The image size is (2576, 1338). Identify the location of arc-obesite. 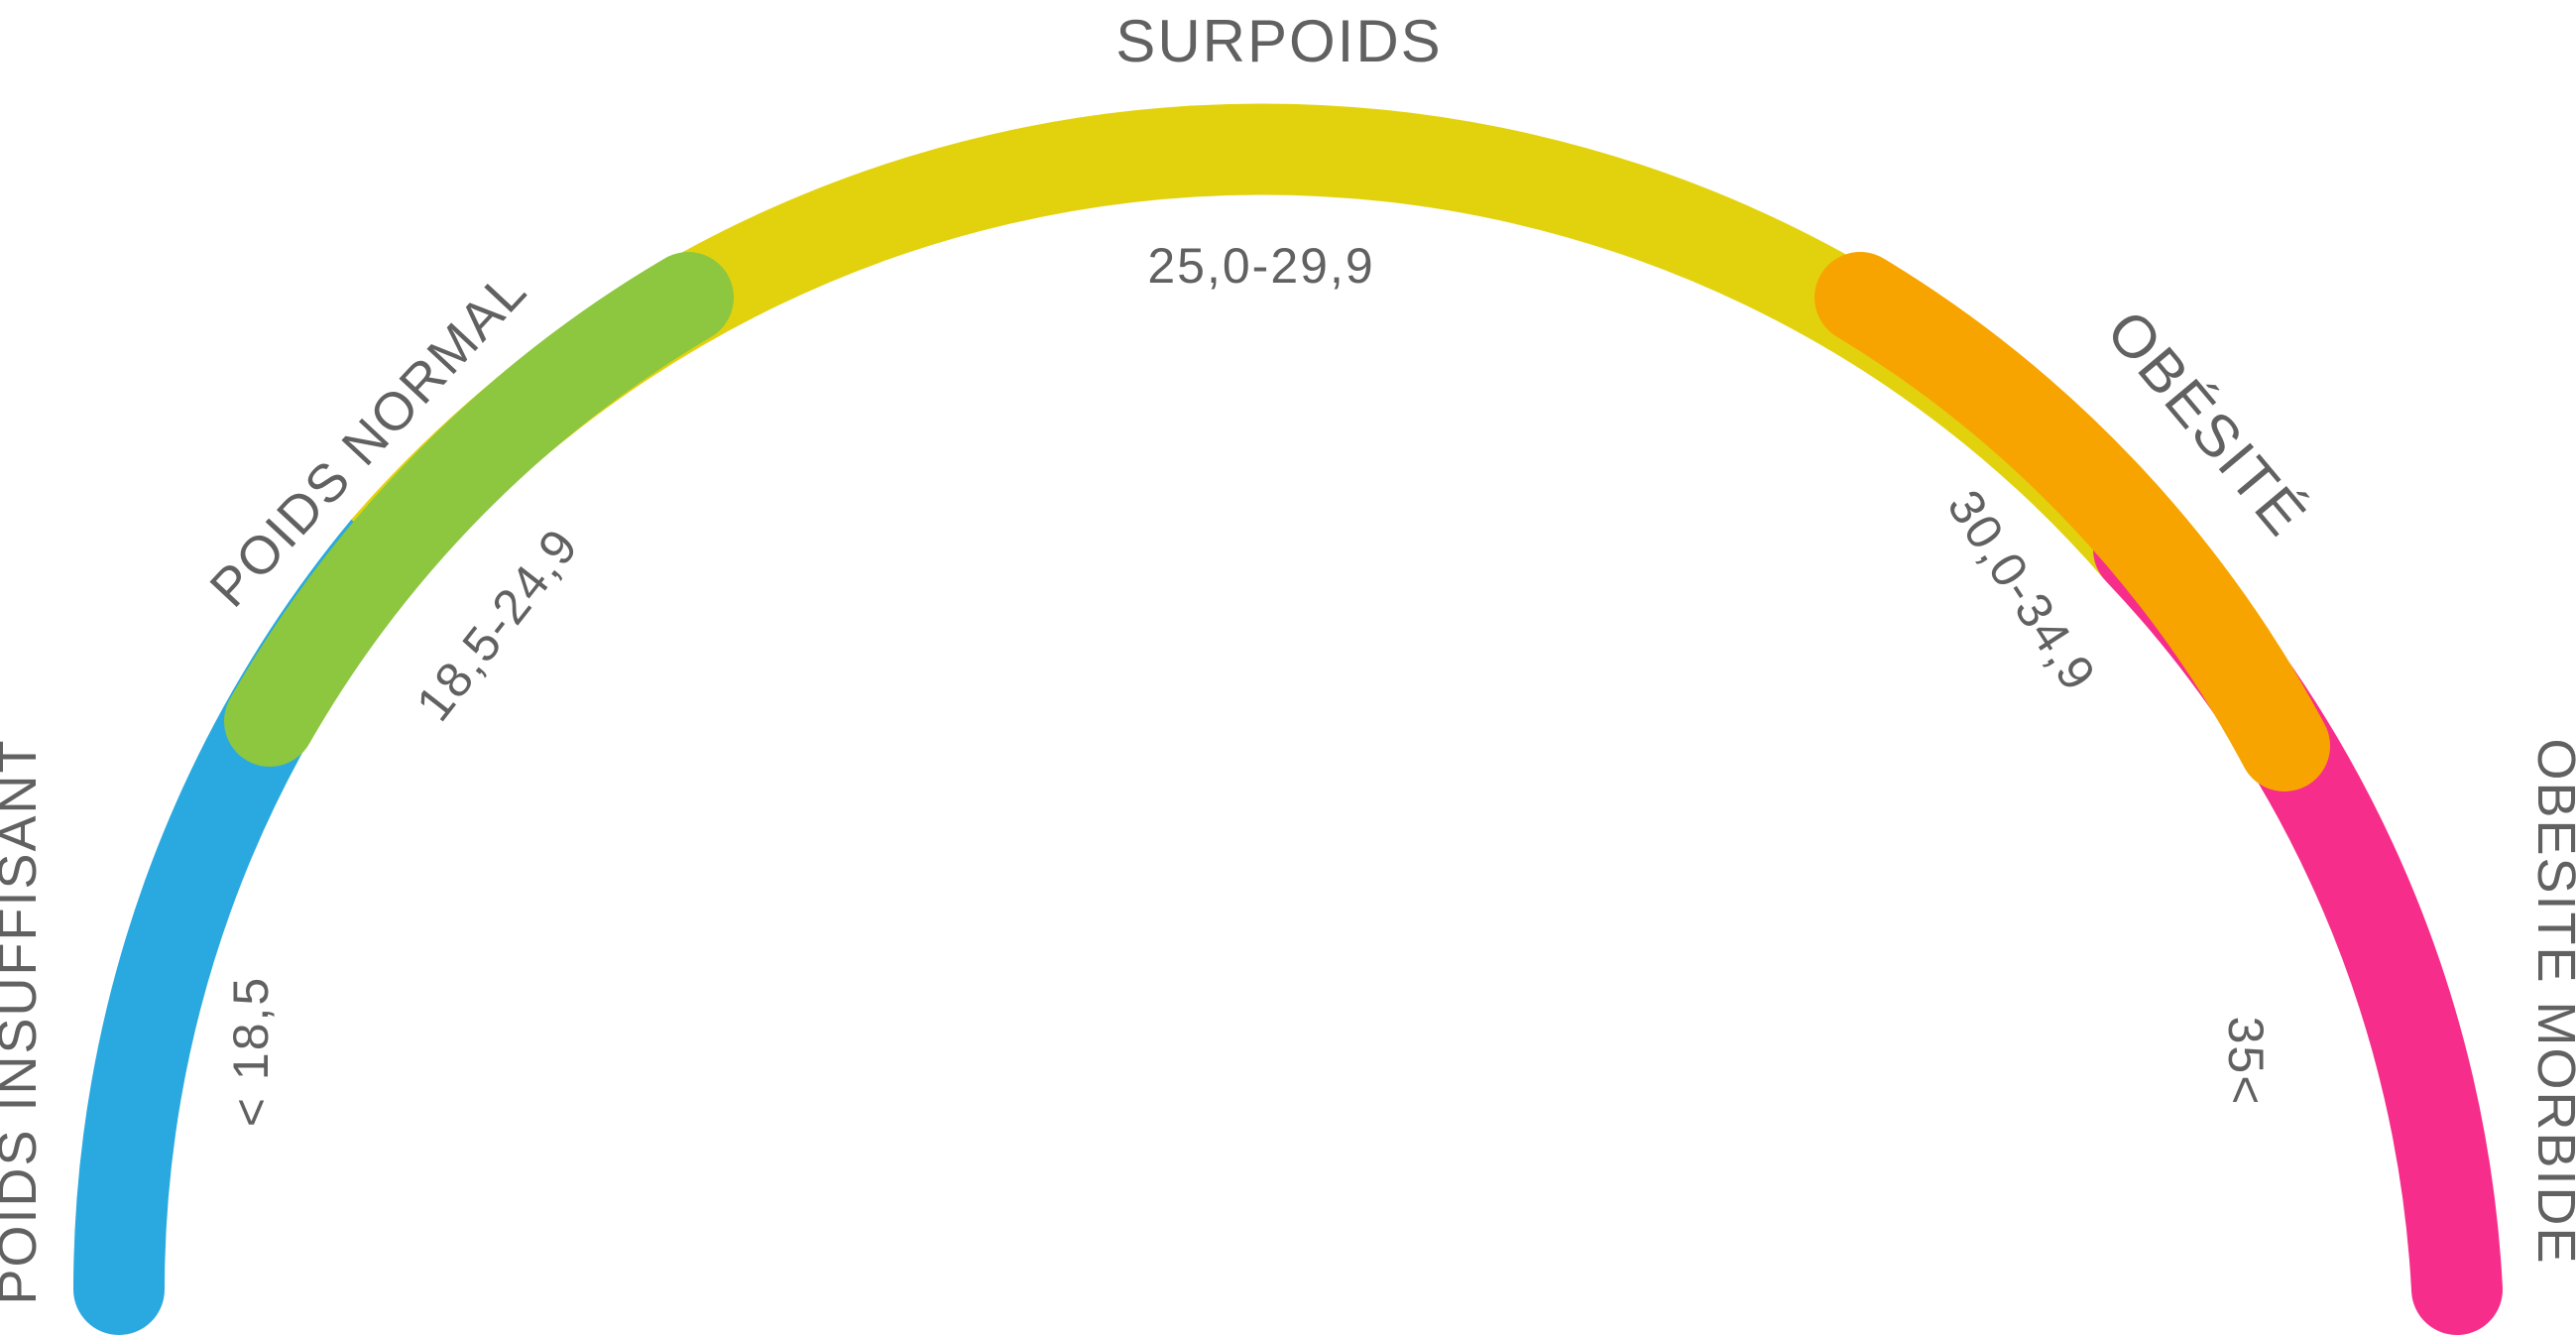
(2073, 521).